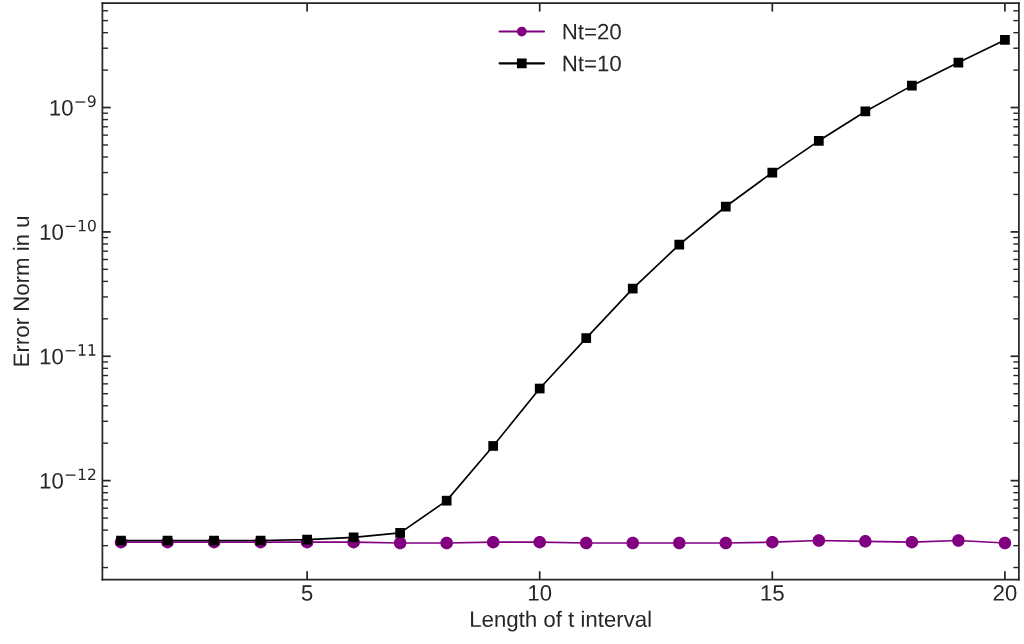 The width and height of the screenshot is (1024, 644). What do you see at coordinates (561, 621) in the screenshot?
I see `x-axis-title: Length of t interval` at bounding box center [561, 621].